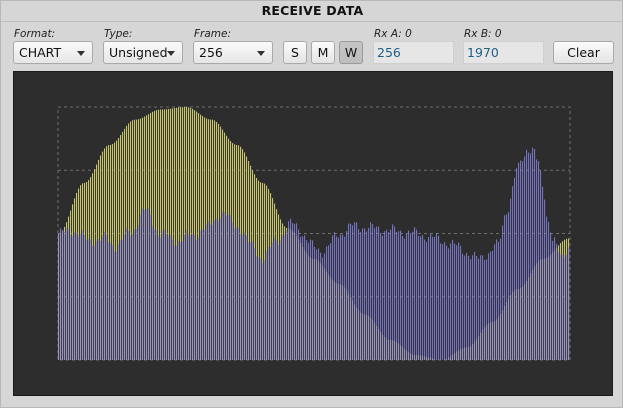 The width and height of the screenshot is (623, 408). Describe the element at coordinates (323, 52) in the screenshot. I see `mode-m-button: M` at that location.